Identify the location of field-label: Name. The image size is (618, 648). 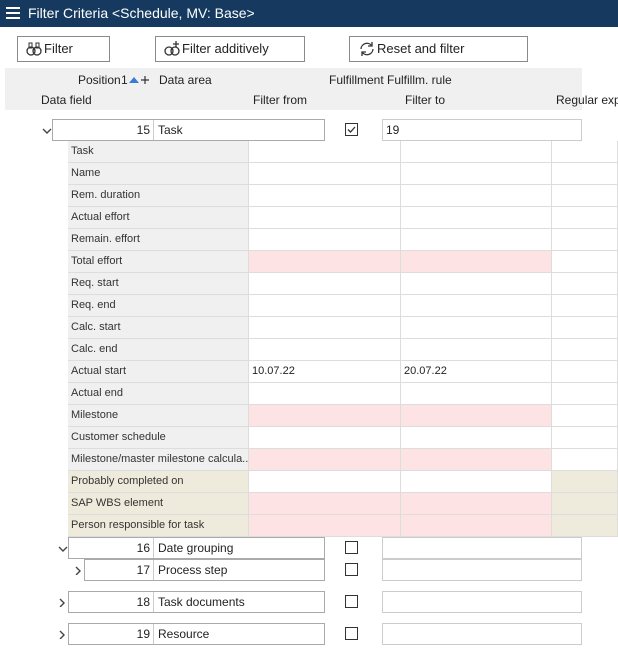
(158, 174).